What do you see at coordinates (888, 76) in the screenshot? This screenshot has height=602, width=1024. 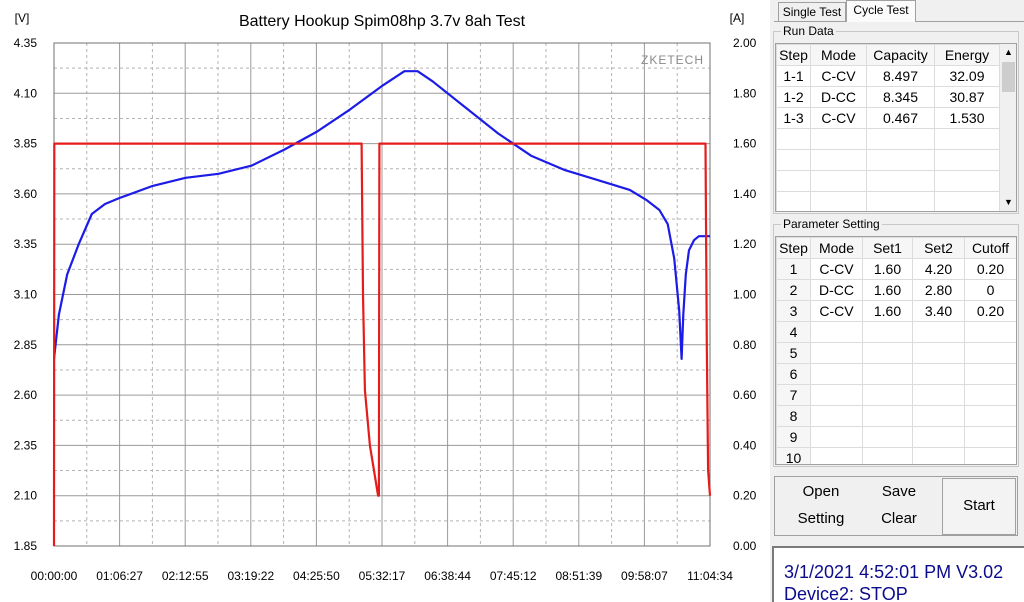 I see `table-row: 1-1 C-CV 8.497 32.09` at bounding box center [888, 76].